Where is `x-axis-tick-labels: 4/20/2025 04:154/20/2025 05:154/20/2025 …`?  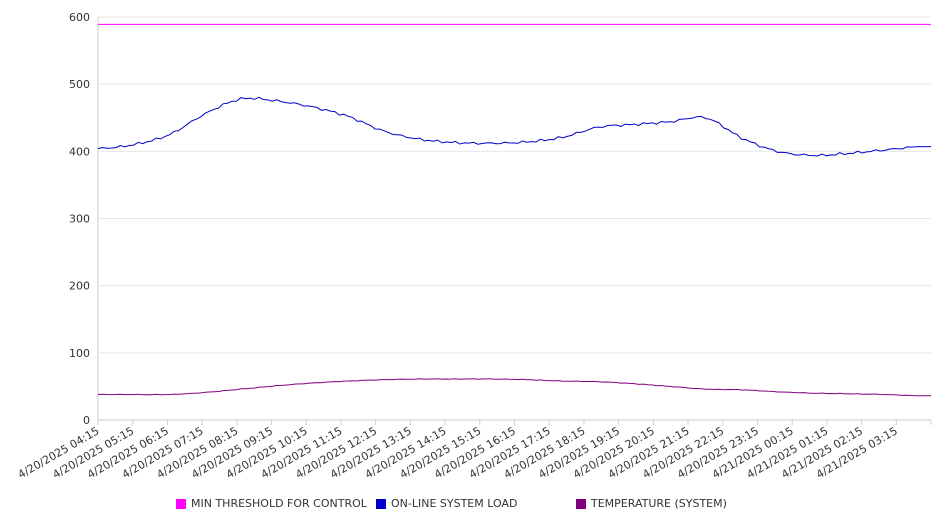
x-axis-tick-labels: 4/20/2025 04:154/20/2025 05:154/20/2025 … is located at coordinates (458, 452).